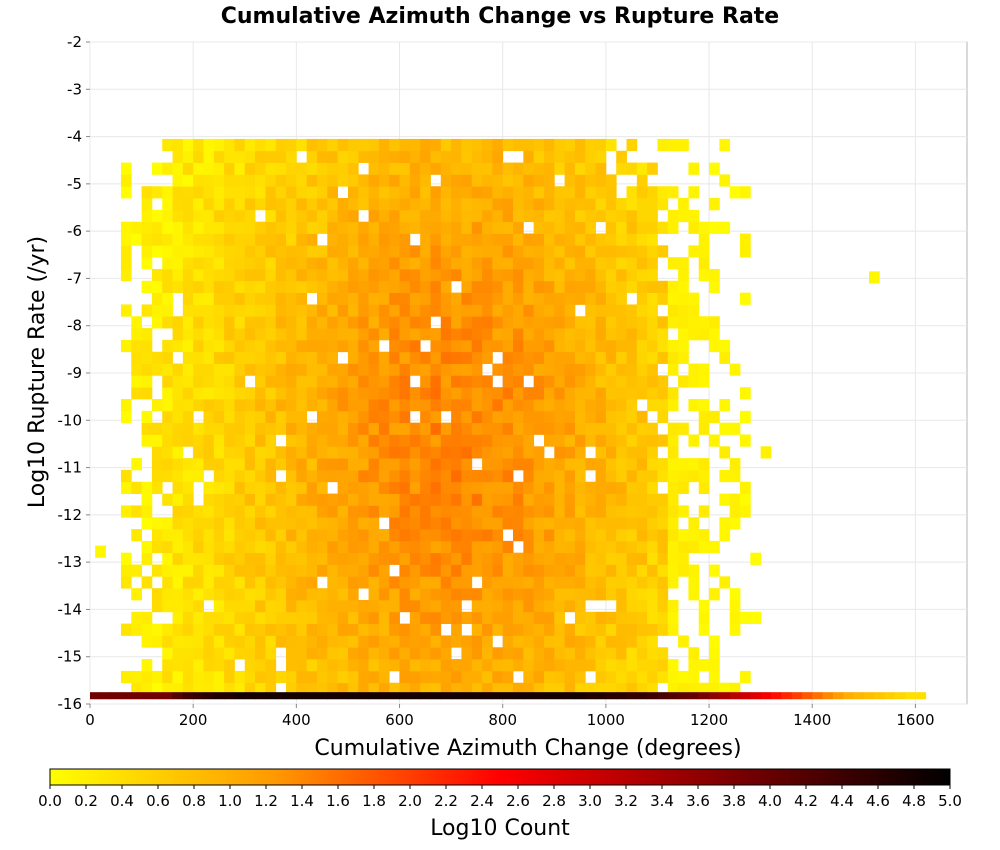 This screenshot has height=850, width=1000. What do you see at coordinates (554, 801) in the screenshot?
I see `colorbar-tick-label: 2.8` at bounding box center [554, 801].